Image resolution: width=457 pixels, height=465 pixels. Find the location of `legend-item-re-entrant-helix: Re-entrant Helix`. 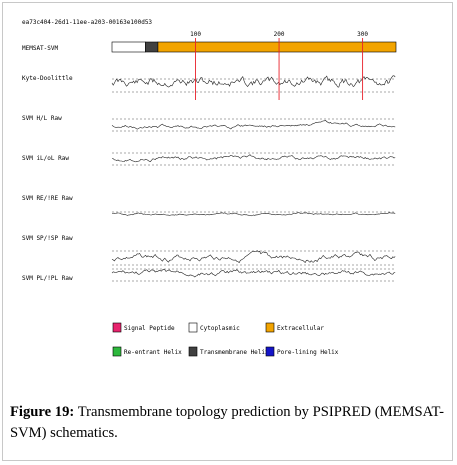

legend-item-re-entrant-helix: Re-entrant Helix is located at coordinates (147, 351).